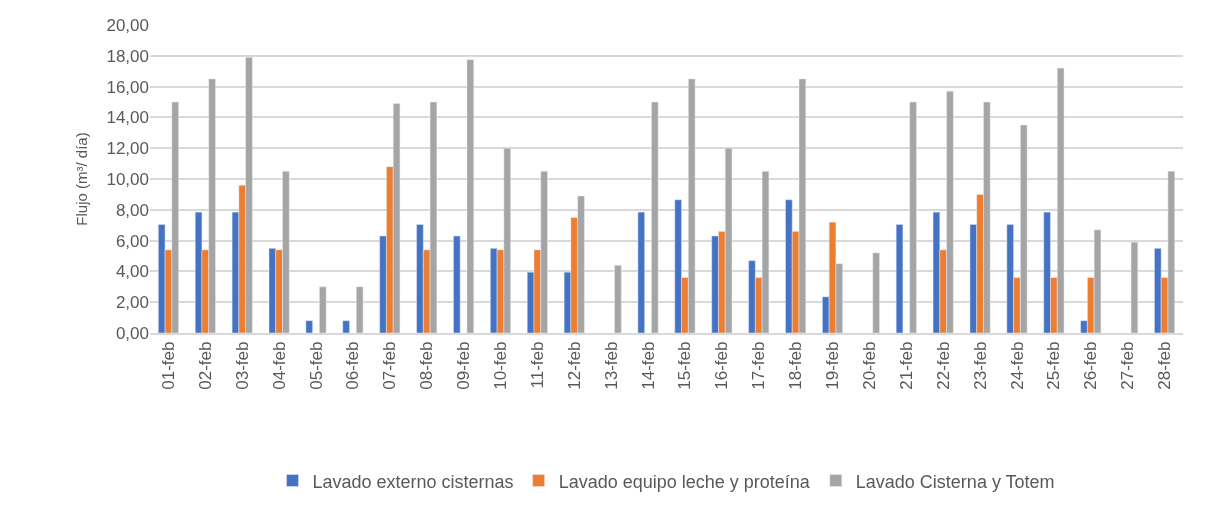 The width and height of the screenshot is (1208, 512). Describe the element at coordinates (906, 365) in the screenshot. I see `x-tick-label: 21-feb` at that location.